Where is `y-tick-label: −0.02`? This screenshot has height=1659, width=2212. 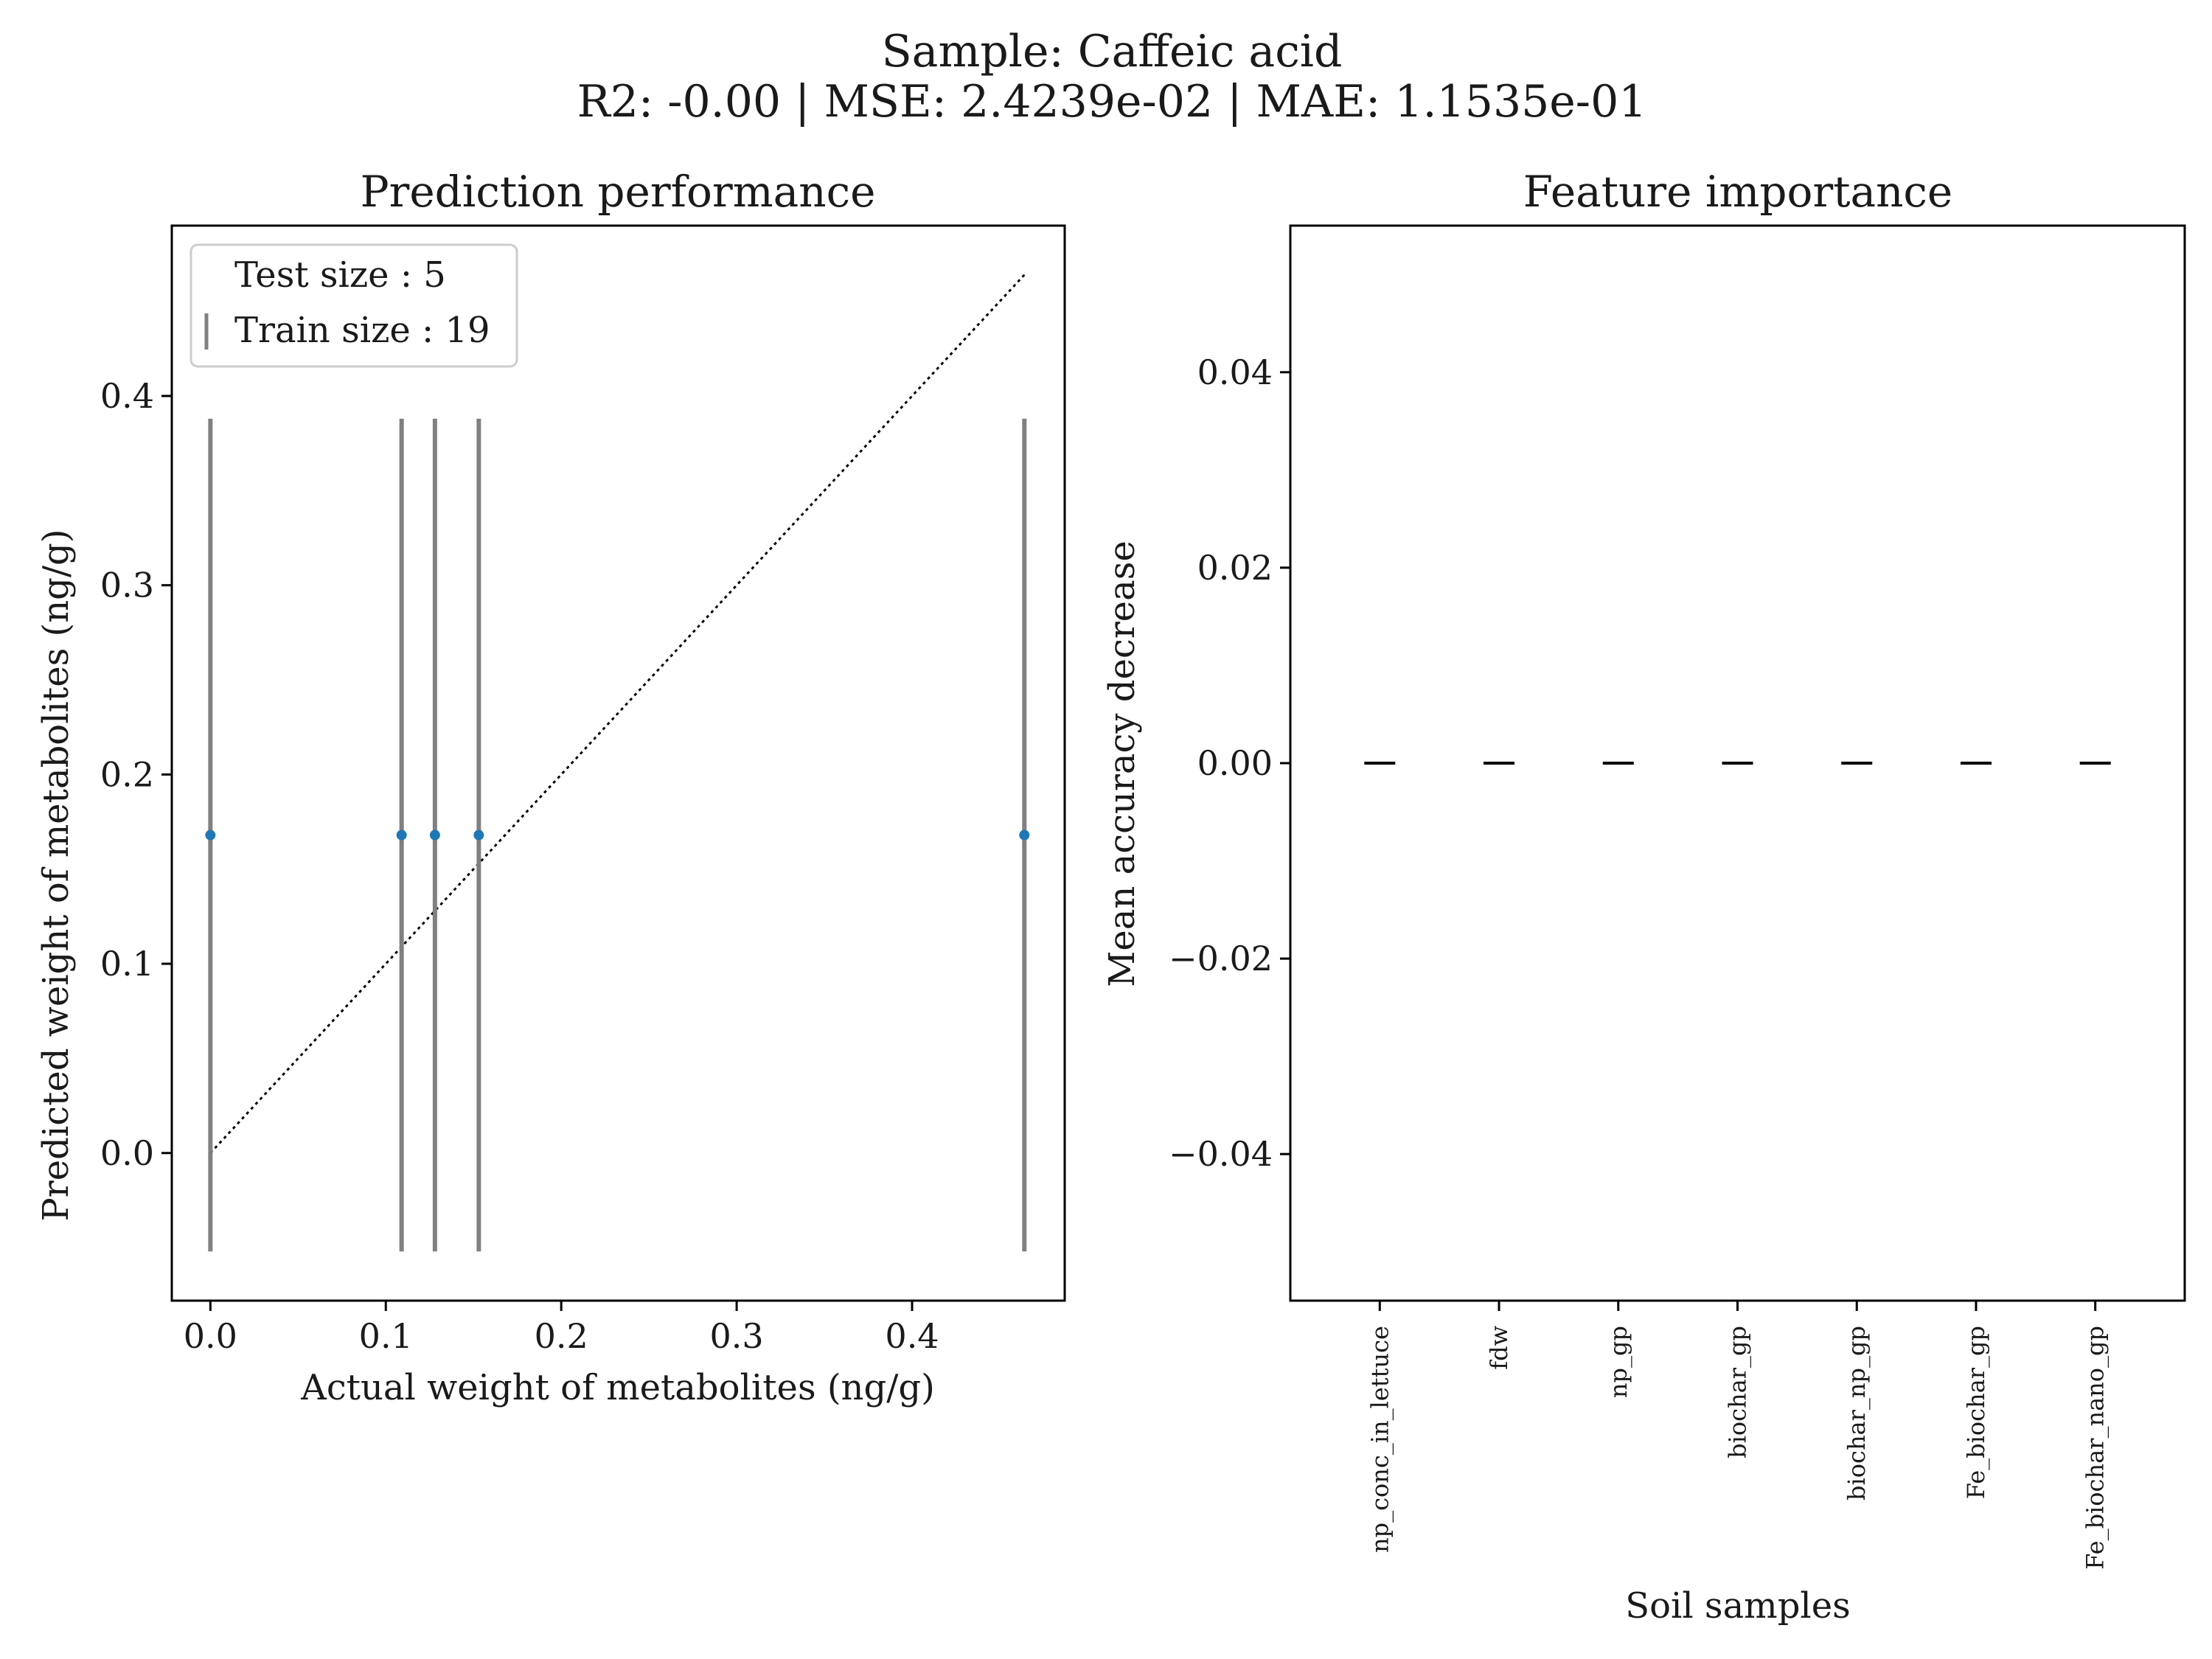
y-tick-label: −0.02 is located at coordinates (1221, 958).